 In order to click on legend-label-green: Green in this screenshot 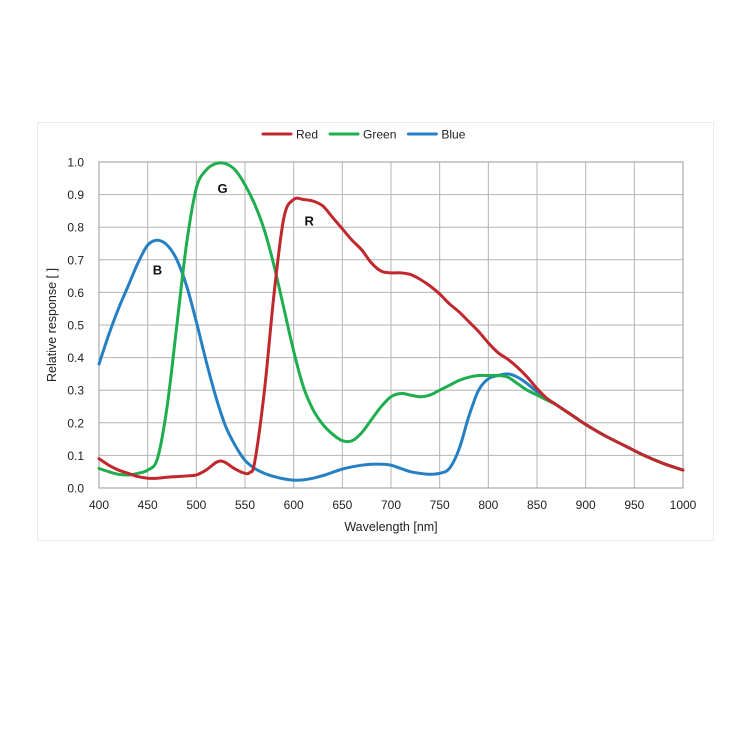, I will do `click(379, 135)`.